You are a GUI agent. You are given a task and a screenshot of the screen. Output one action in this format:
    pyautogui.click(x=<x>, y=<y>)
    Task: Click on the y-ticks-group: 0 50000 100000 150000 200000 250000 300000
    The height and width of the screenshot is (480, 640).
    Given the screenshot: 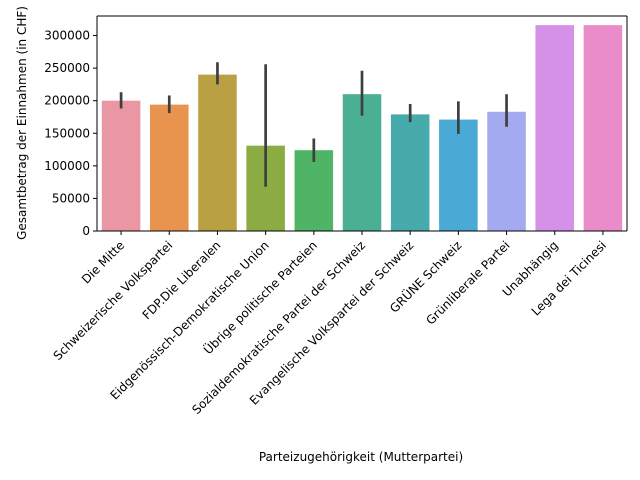 What is the action you would take?
    pyautogui.click(x=70, y=133)
    